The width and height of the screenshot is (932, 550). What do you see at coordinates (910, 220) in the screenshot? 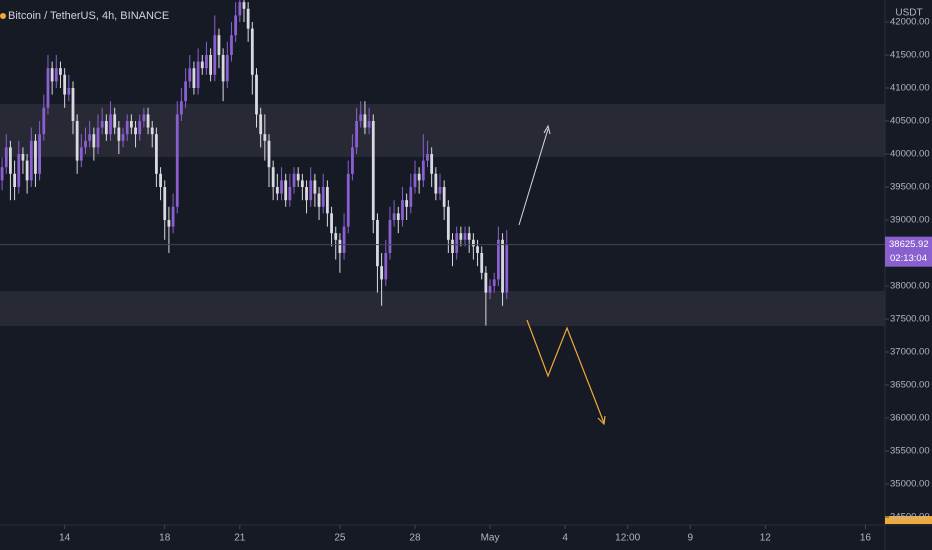
I see `y-tick-label: 39000.00` at bounding box center [910, 220].